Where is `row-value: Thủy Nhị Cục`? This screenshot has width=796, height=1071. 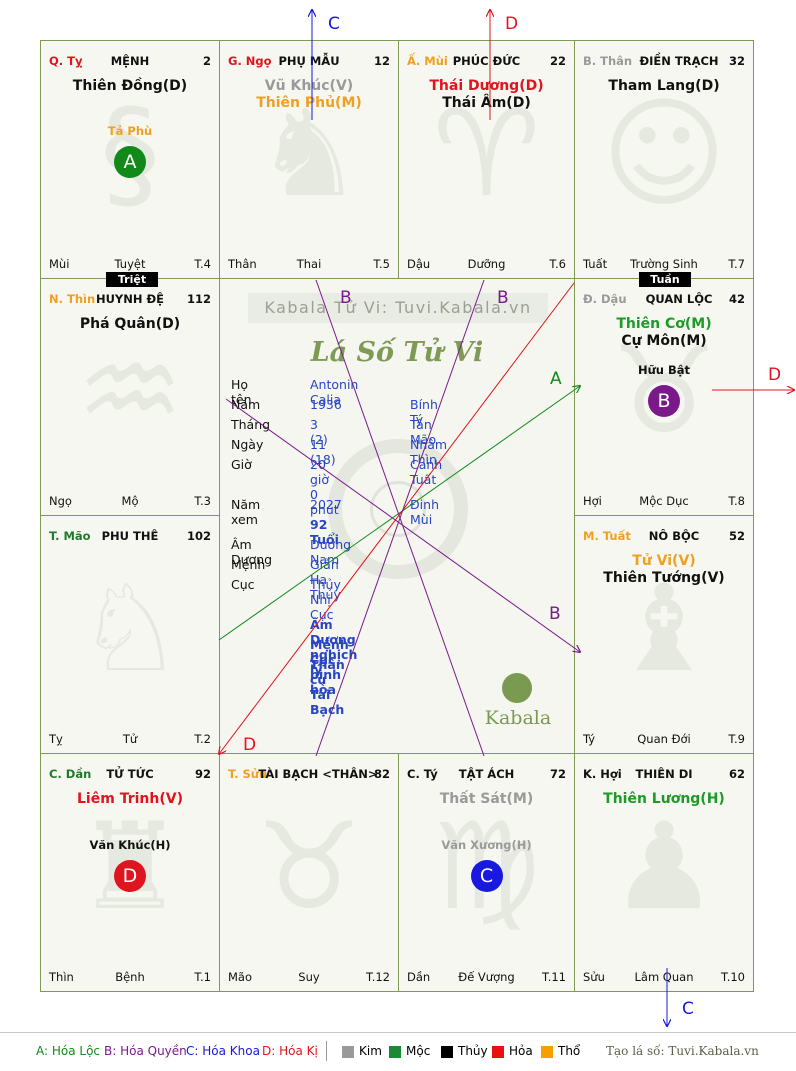 row-value: Thủy Nhị Cục is located at coordinates (325, 599).